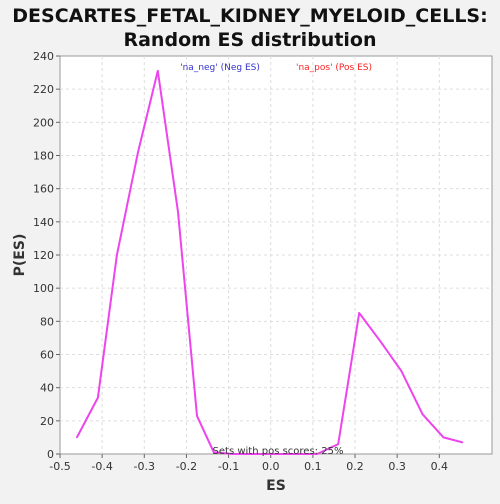 This screenshot has height=504, width=500. I want to click on y-tick-label: 100, so click(43, 288).